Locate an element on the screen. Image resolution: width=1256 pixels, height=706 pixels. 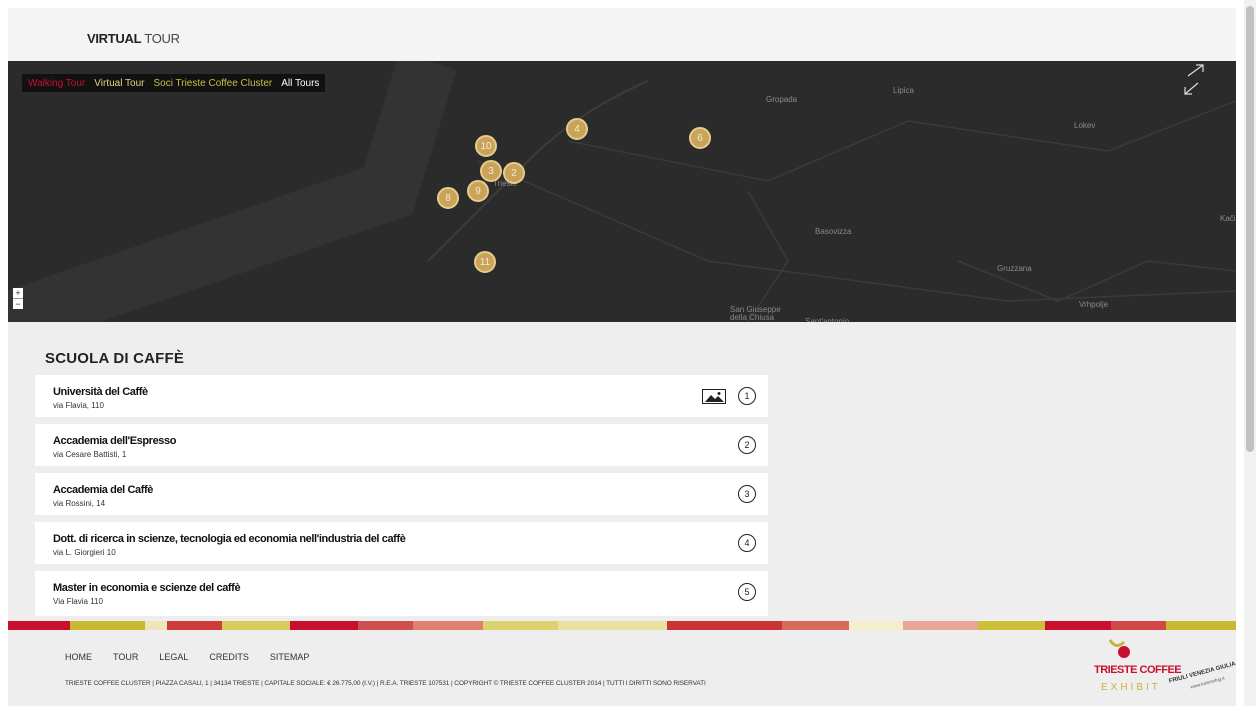
map-place-label: San Giuseppe della Chiusa is located at coordinates (755, 313).